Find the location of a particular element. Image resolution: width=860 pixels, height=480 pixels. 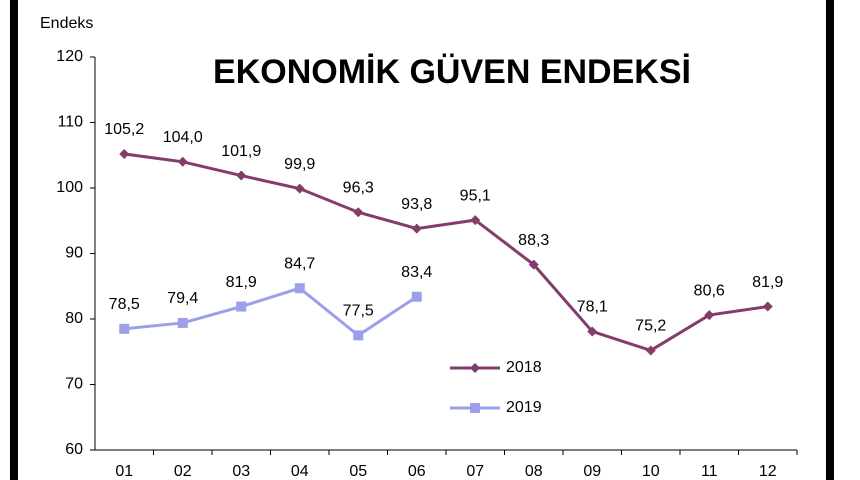

x-tick-label: 03 is located at coordinates (241, 471).